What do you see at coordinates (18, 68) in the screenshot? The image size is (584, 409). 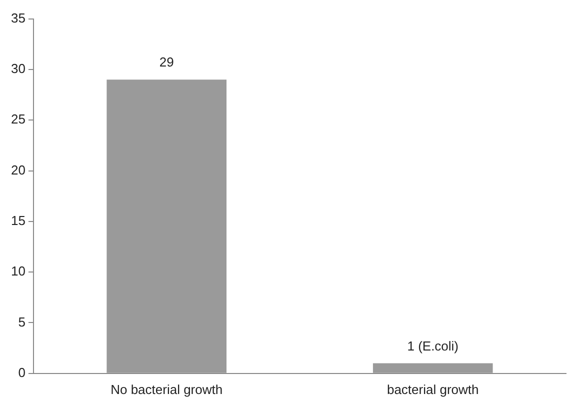 I see `y-tick-label: 30` at bounding box center [18, 68].